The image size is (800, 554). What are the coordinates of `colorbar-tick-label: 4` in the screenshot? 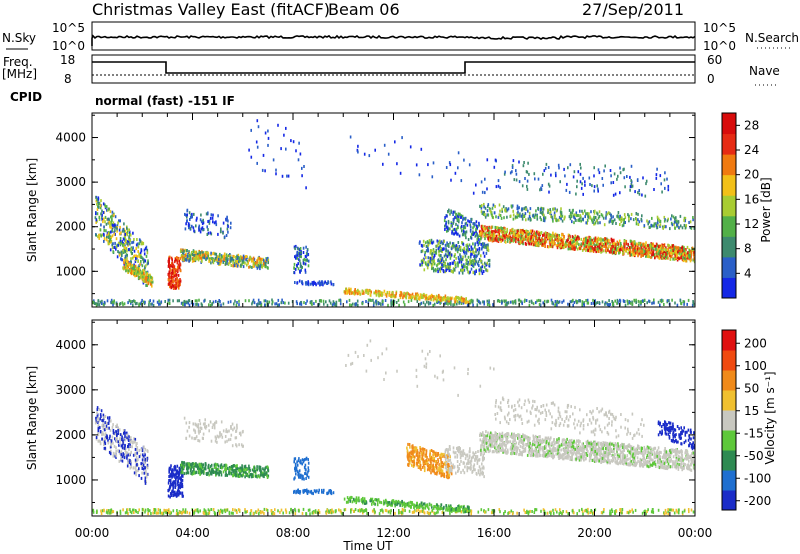 It's located at (748, 273).